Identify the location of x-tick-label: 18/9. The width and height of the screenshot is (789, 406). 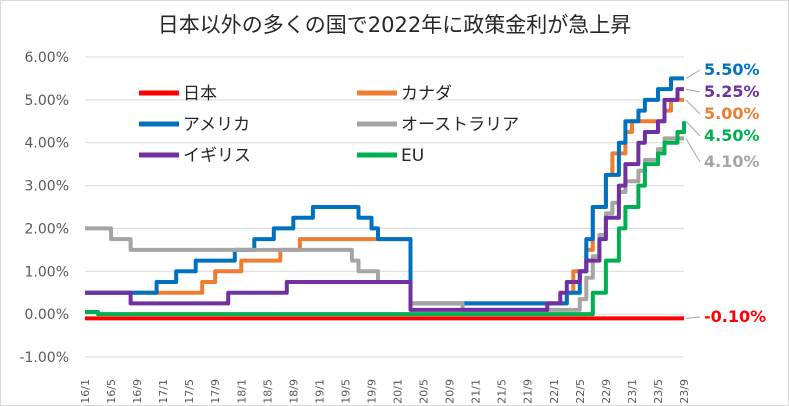
(293, 391).